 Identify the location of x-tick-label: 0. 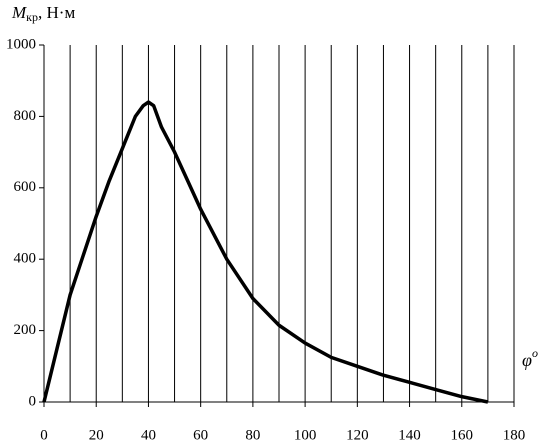
(44, 434).